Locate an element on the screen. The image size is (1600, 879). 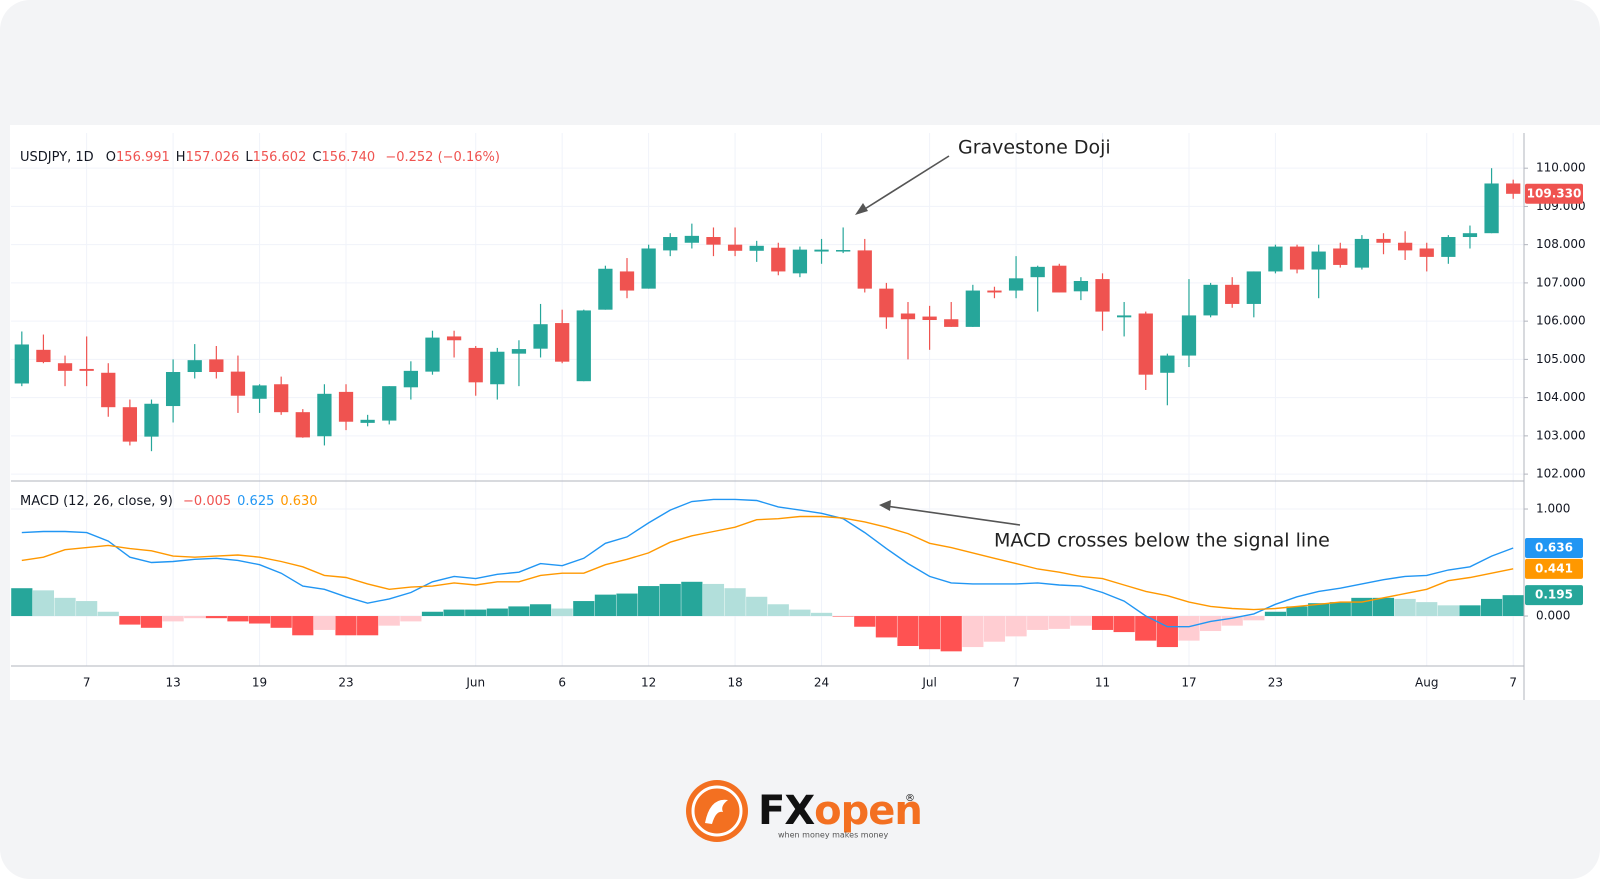
y-tick-label: 105.000 is located at coordinates (1561, 359).